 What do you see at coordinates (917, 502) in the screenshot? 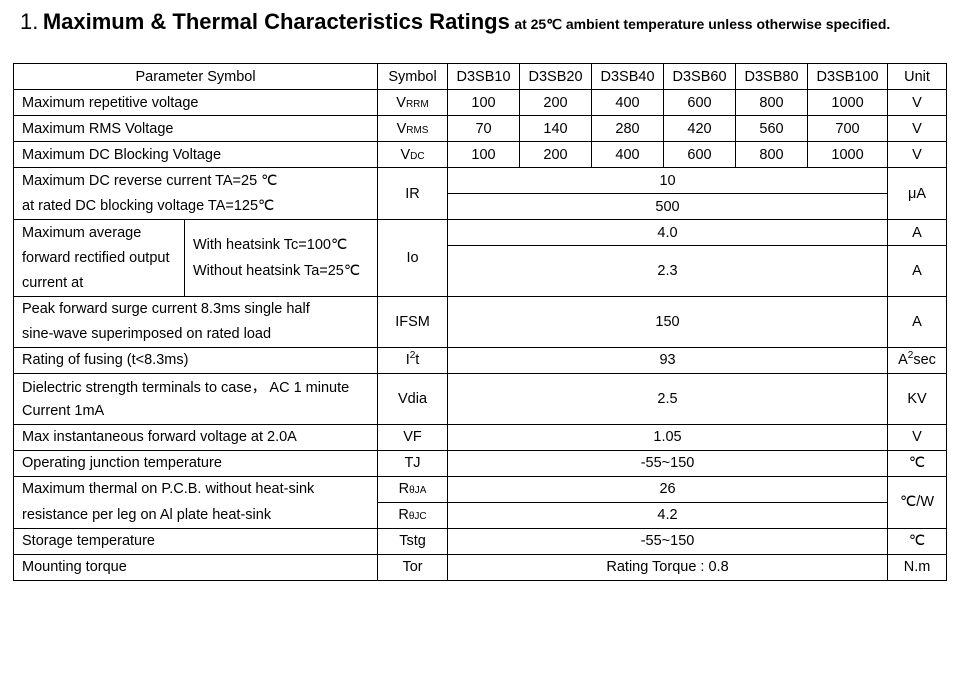
I see `unit-cell: ℃/W` at bounding box center [917, 502].